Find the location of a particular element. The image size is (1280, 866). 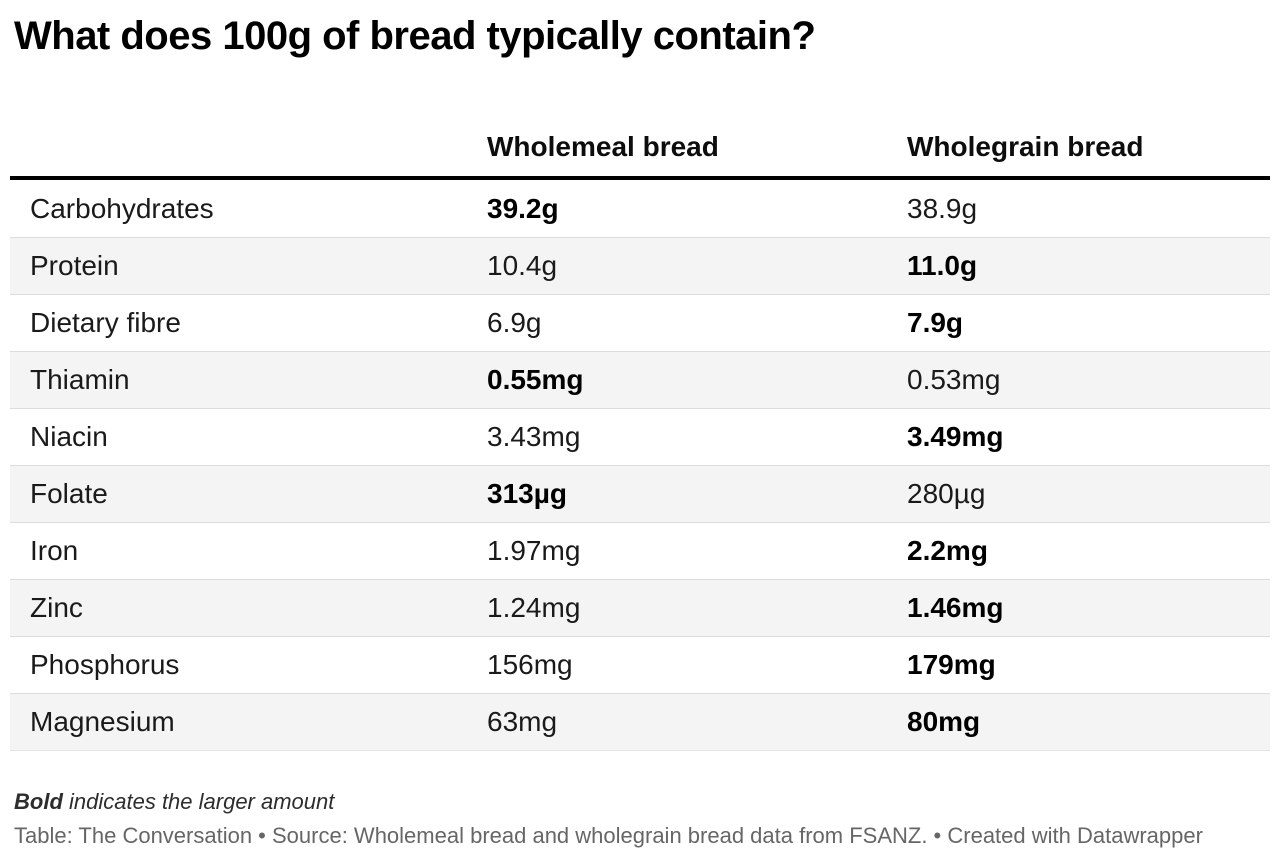

wholemeal-value: 10.4g is located at coordinates (522, 265).